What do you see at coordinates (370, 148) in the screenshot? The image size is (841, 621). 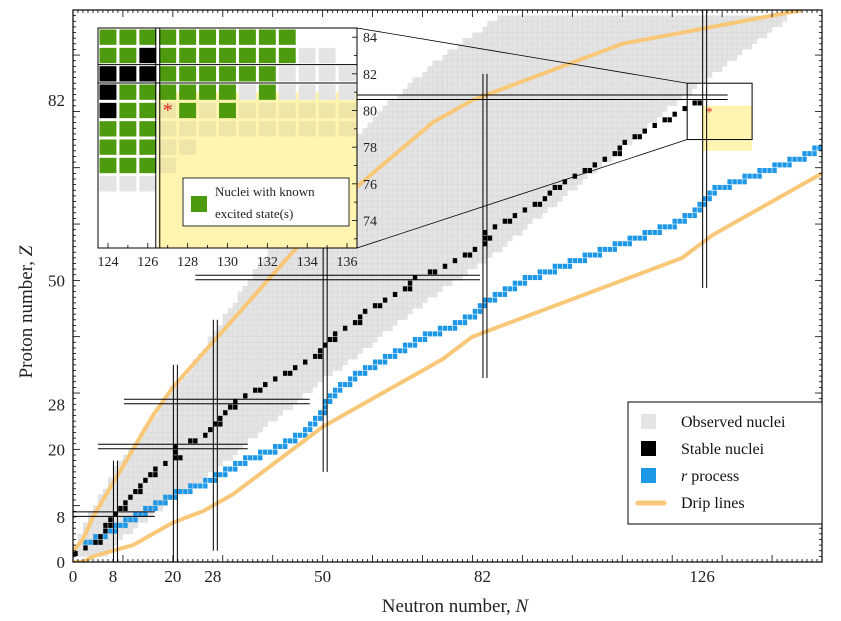 I see `inset-y-tick-label: 78` at bounding box center [370, 148].